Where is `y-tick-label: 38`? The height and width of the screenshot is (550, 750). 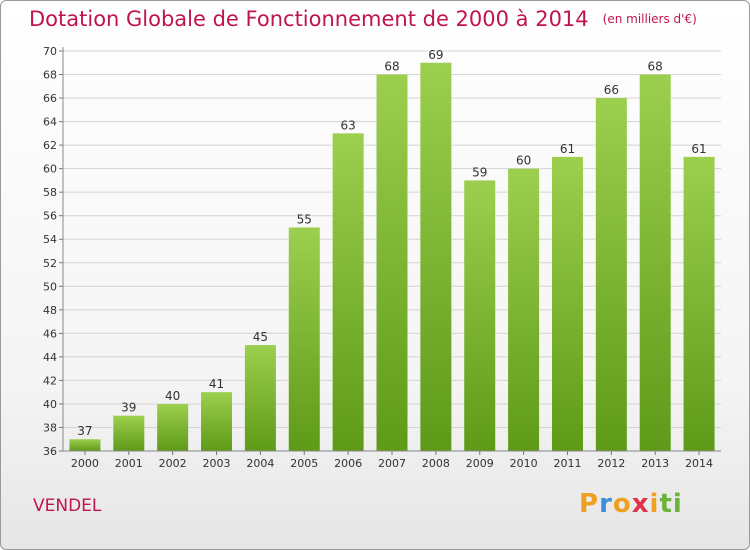 y-tick-label: 38 is located at coordinates (50, 427).